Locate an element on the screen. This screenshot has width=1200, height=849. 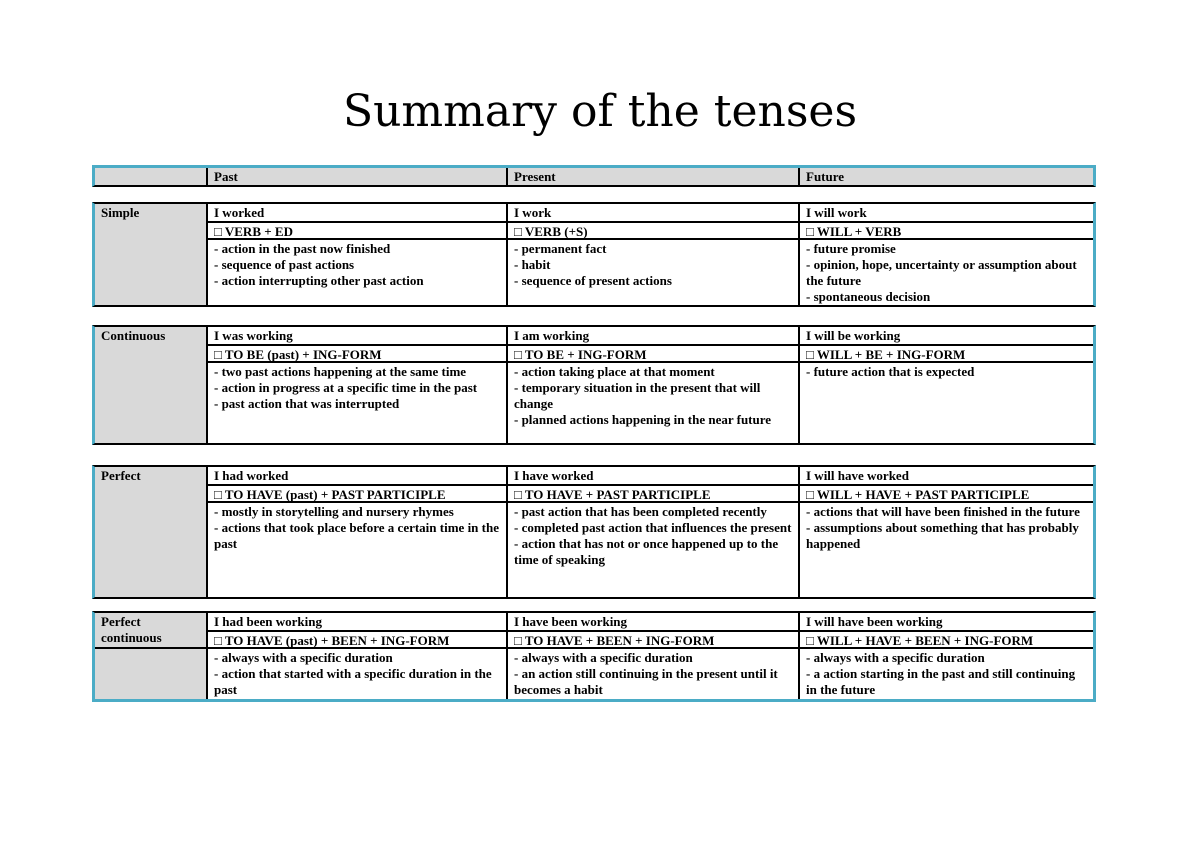
formula-simple-future: □ WILL + VERB is located at coordinates (945, 229).